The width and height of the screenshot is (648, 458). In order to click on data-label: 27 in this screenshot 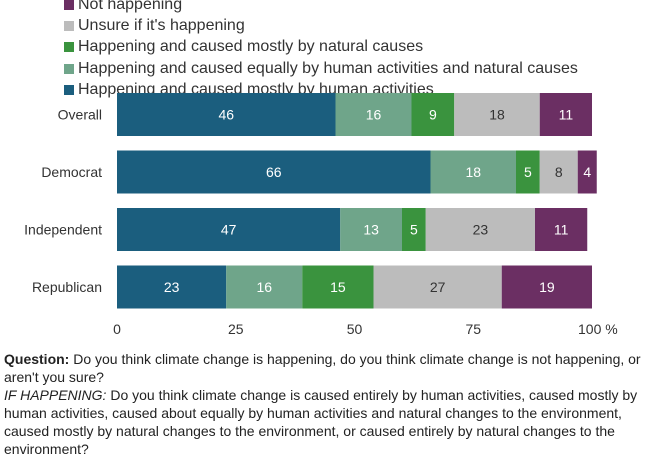, I will do `click(438, 287)`.